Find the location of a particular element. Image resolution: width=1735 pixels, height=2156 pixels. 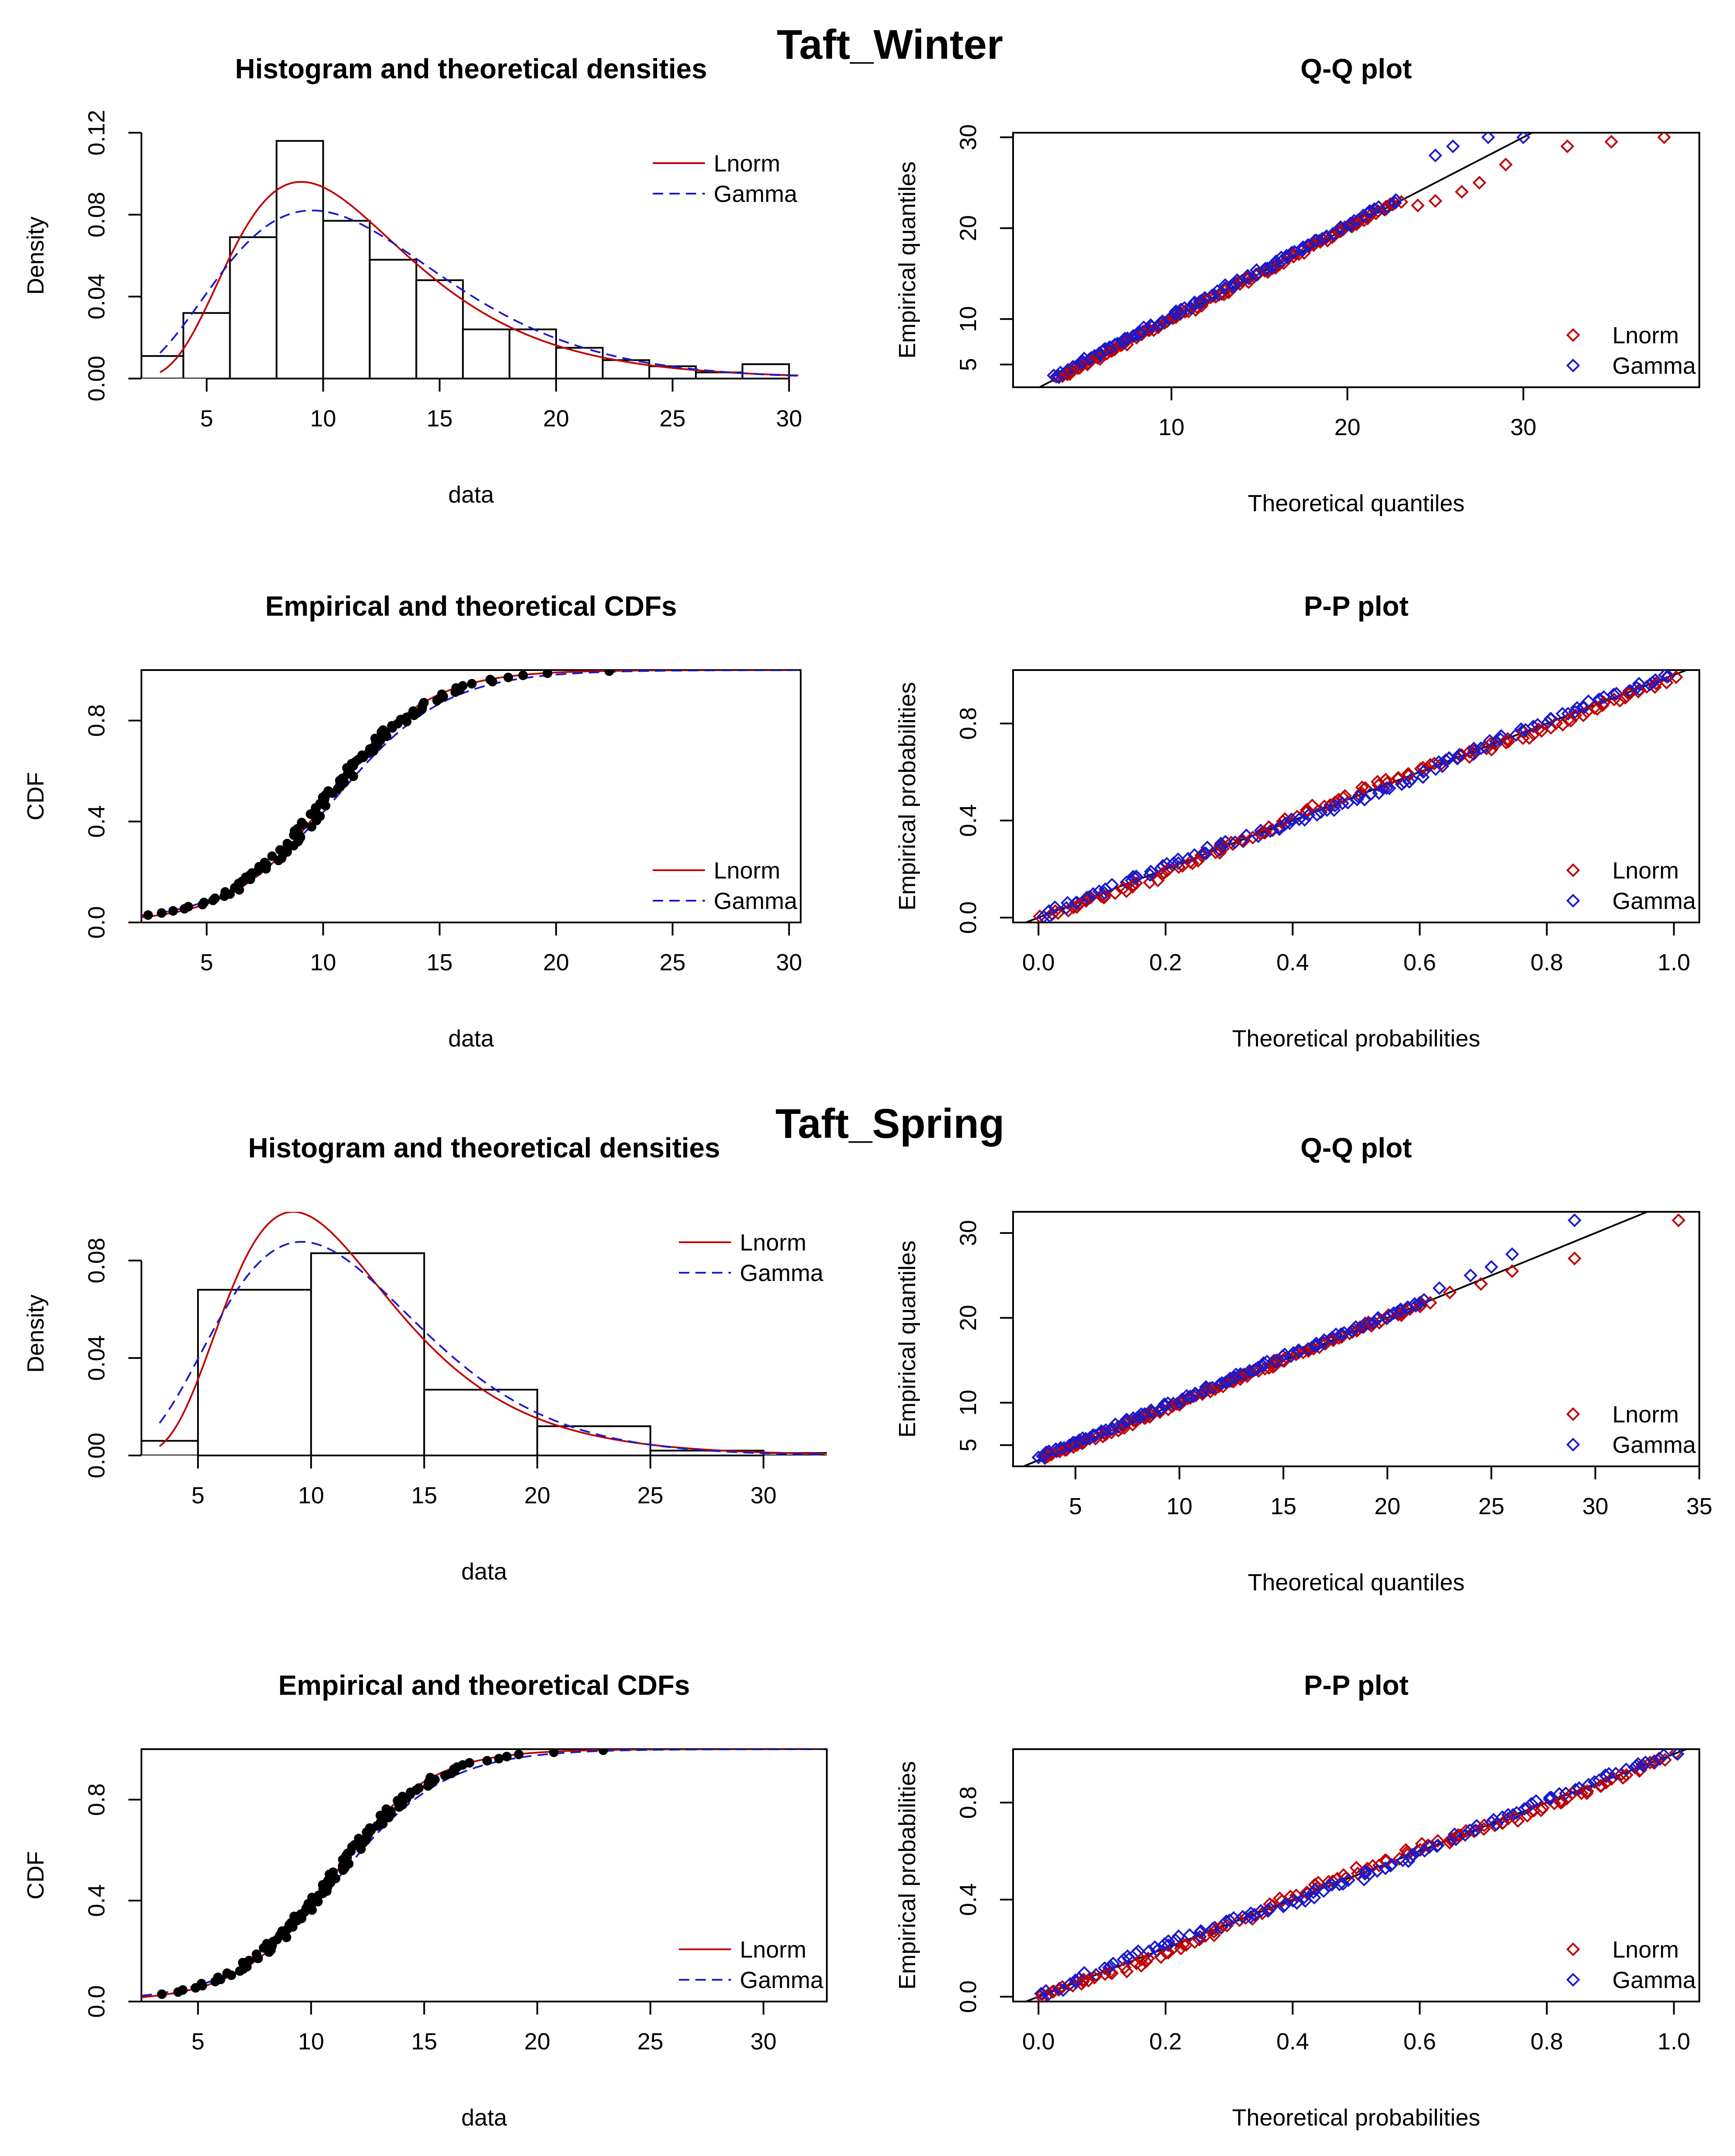

winter-cdf-xtick-label: 10 is located at coordinates (323, 963).